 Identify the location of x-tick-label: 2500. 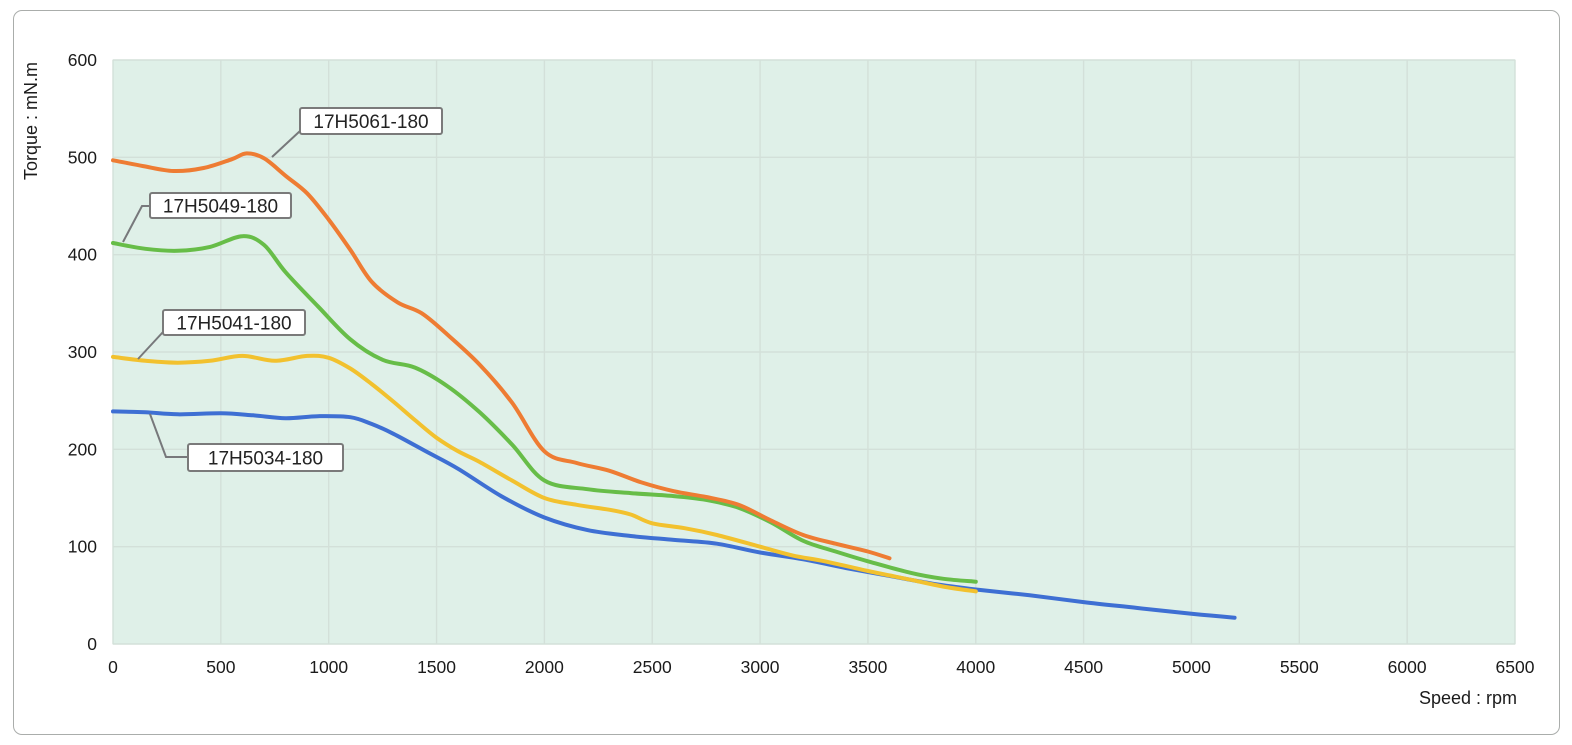
(652, 667).